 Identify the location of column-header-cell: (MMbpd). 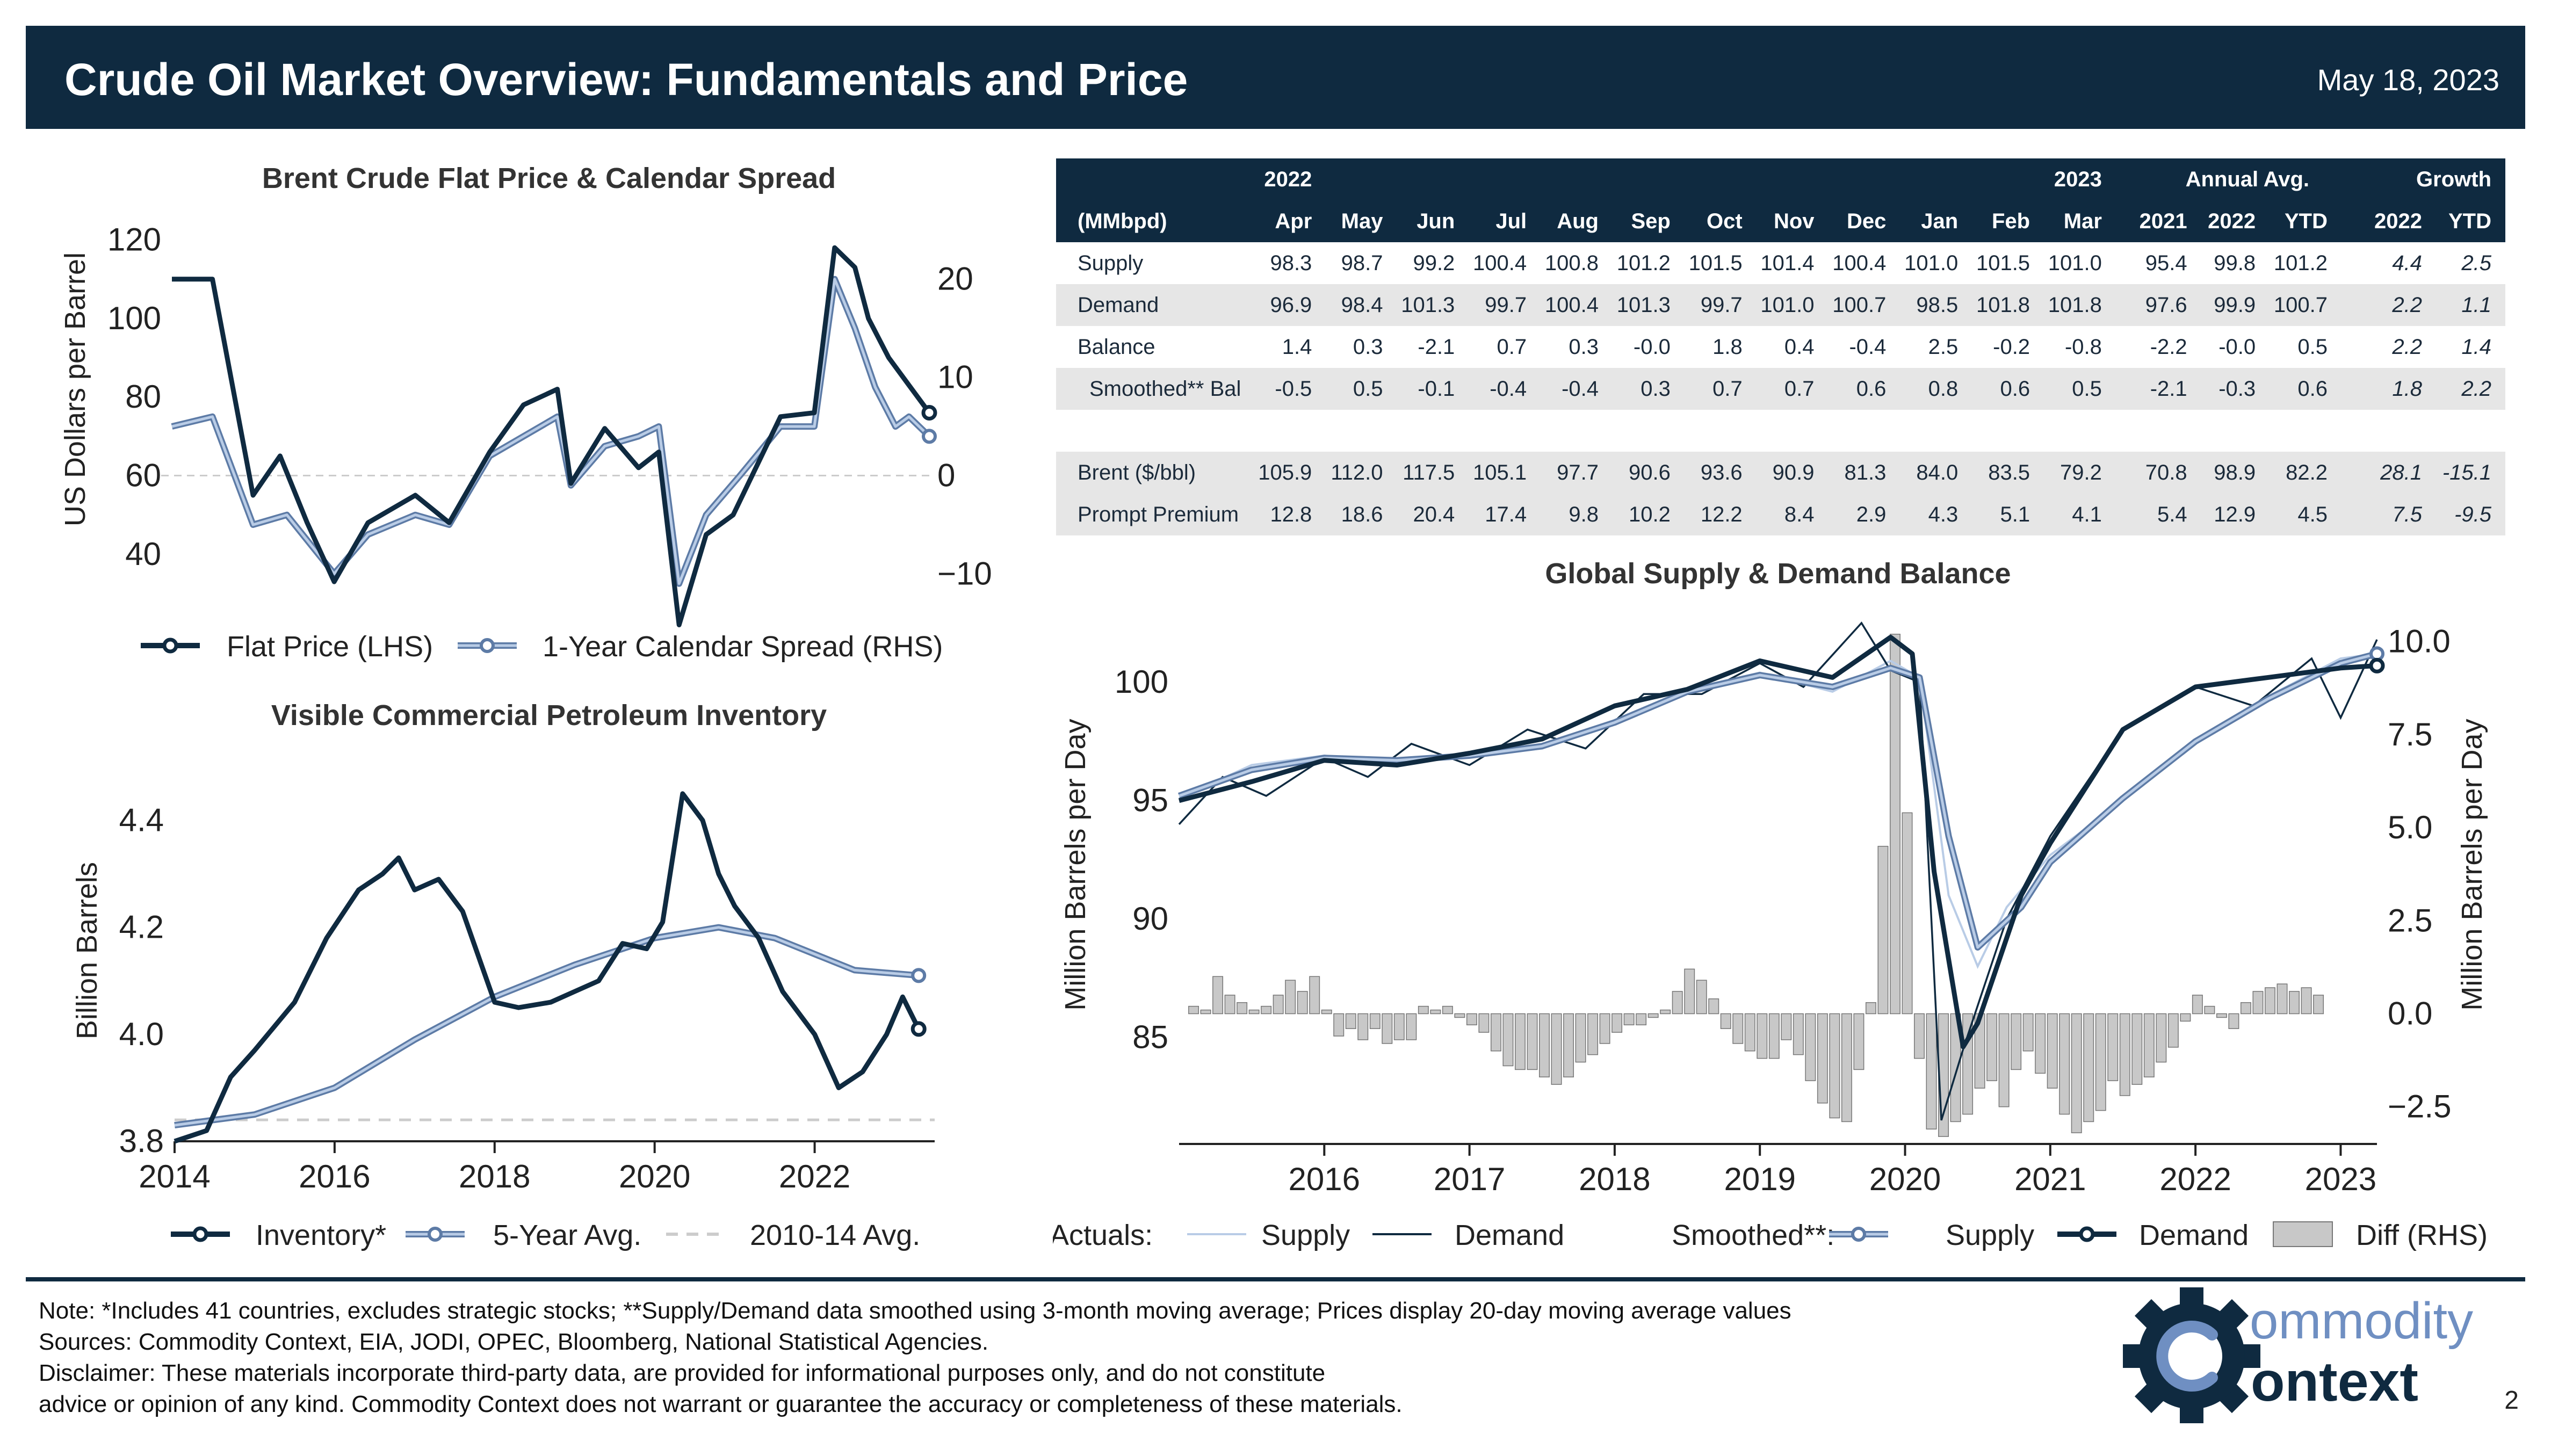
(1155, 221).